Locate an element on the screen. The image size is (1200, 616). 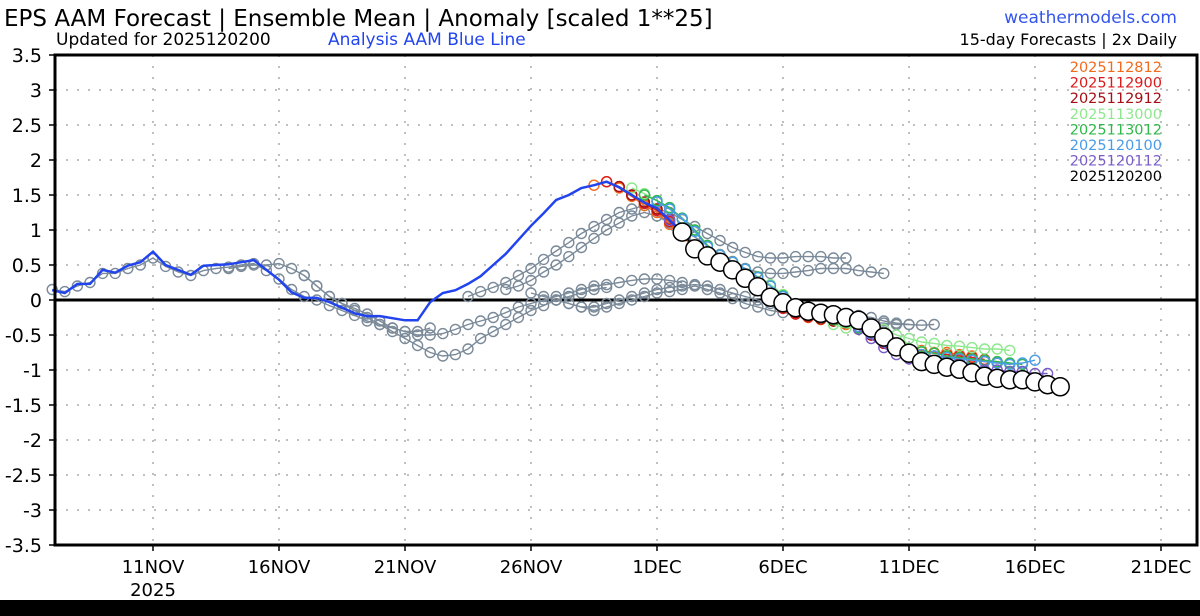
run-2025112900-line is located at coordinates (795, 271).